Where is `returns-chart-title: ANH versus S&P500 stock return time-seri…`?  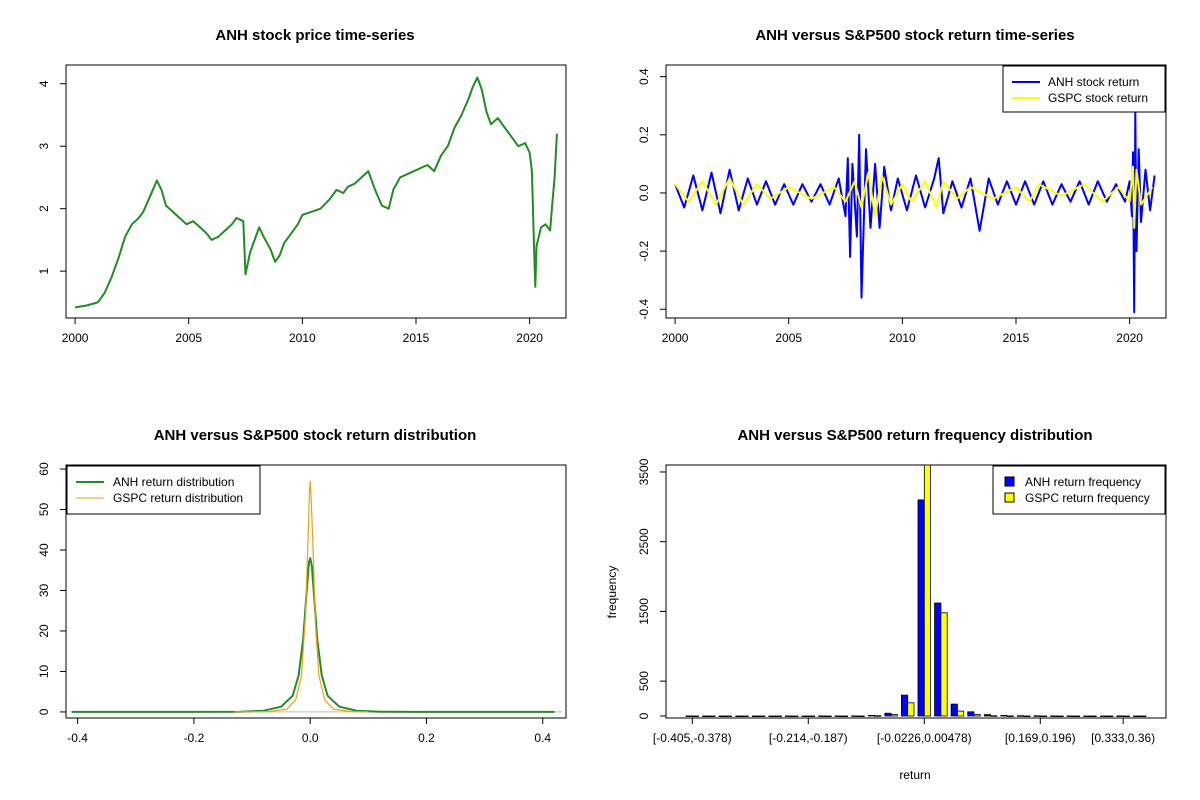 returns-chart-title: ANH versus S&P500 stock return time-seri… is located at coordinates (914, 35).